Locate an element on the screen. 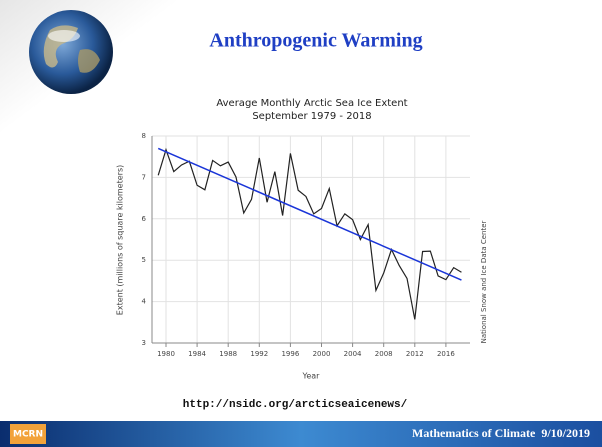 This screenshot has height=447, width=602. footer-text: Mathematics of Climate 9/10/2019 is located at coordinates (501, 433).